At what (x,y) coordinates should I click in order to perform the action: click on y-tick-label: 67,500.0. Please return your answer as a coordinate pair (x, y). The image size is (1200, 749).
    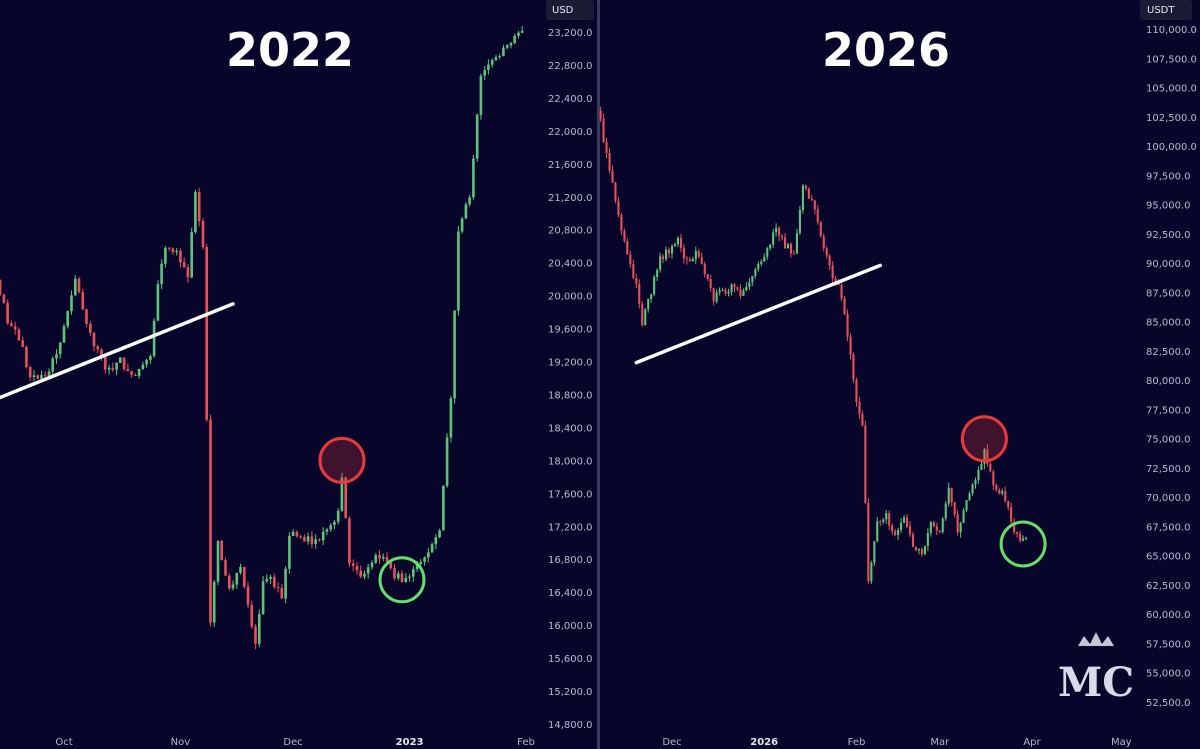
    Looking at the image, I should click on (1168, 527).